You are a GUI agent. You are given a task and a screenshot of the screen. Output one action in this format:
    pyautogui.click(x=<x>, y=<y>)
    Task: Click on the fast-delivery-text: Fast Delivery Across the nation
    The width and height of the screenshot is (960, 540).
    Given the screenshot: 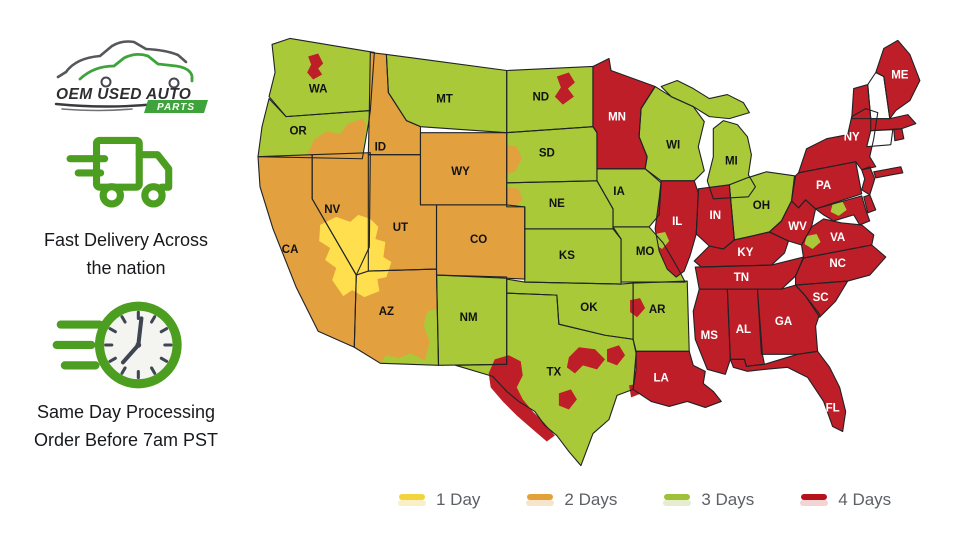 What is the action you would take?
    pyautogui.click(x=126, y=254)
    